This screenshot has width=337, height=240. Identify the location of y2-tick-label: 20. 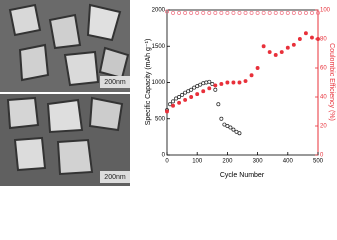
(323, 127).